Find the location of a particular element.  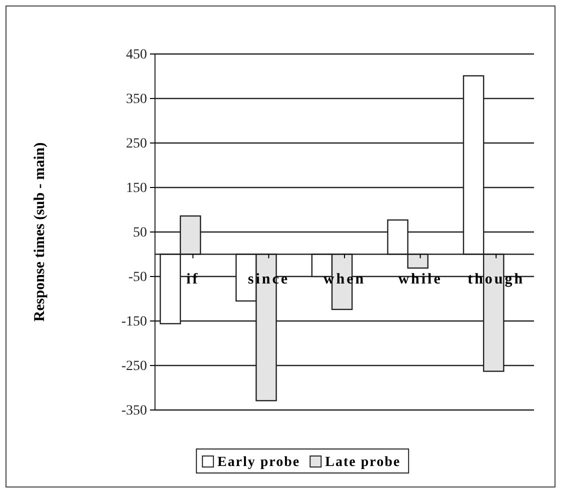

y-tick-label: 350 is located at coordinates (136, 99).